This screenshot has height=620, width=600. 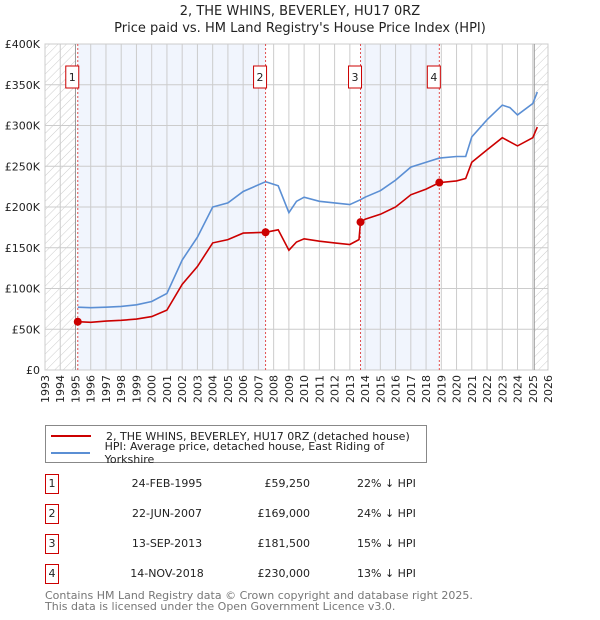 I want to click on sale-number-label: 1, so click(x=72, y=77).